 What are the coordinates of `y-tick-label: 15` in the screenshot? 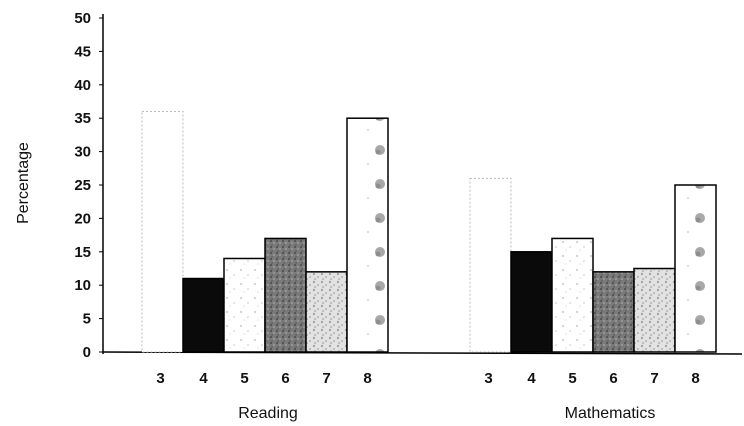 It's located at (82, 252).